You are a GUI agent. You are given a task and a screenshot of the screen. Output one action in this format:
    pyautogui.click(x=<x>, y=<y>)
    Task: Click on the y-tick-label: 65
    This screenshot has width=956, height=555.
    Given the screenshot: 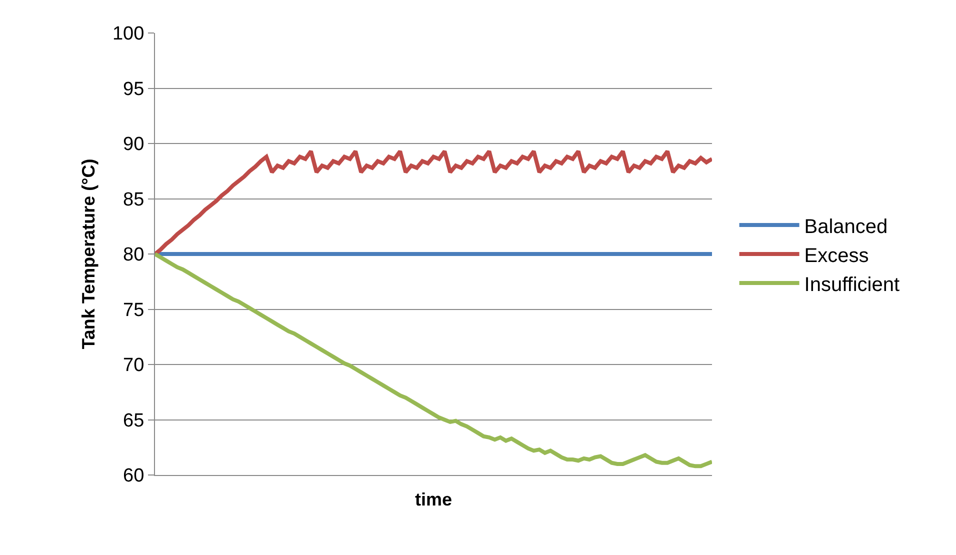 What is the action you would take?
    pyautogui.click(x=133, y=421)
    